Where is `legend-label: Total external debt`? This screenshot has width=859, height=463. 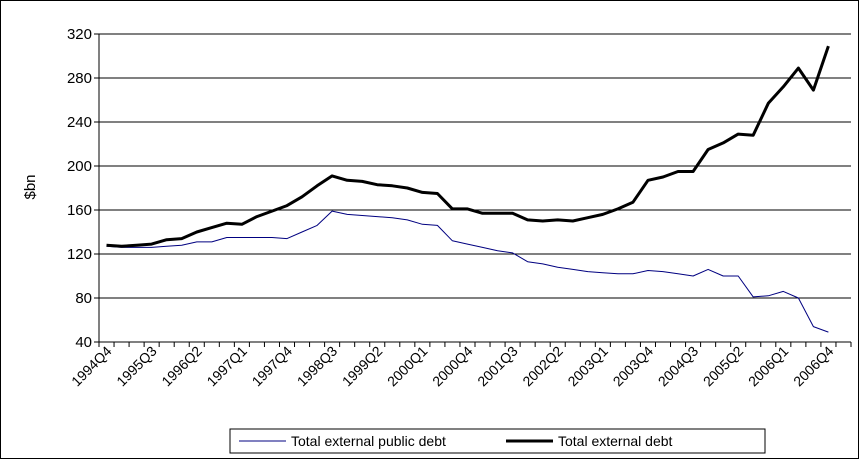
legend-label: Total external debt is located at coordinates (615, 441).